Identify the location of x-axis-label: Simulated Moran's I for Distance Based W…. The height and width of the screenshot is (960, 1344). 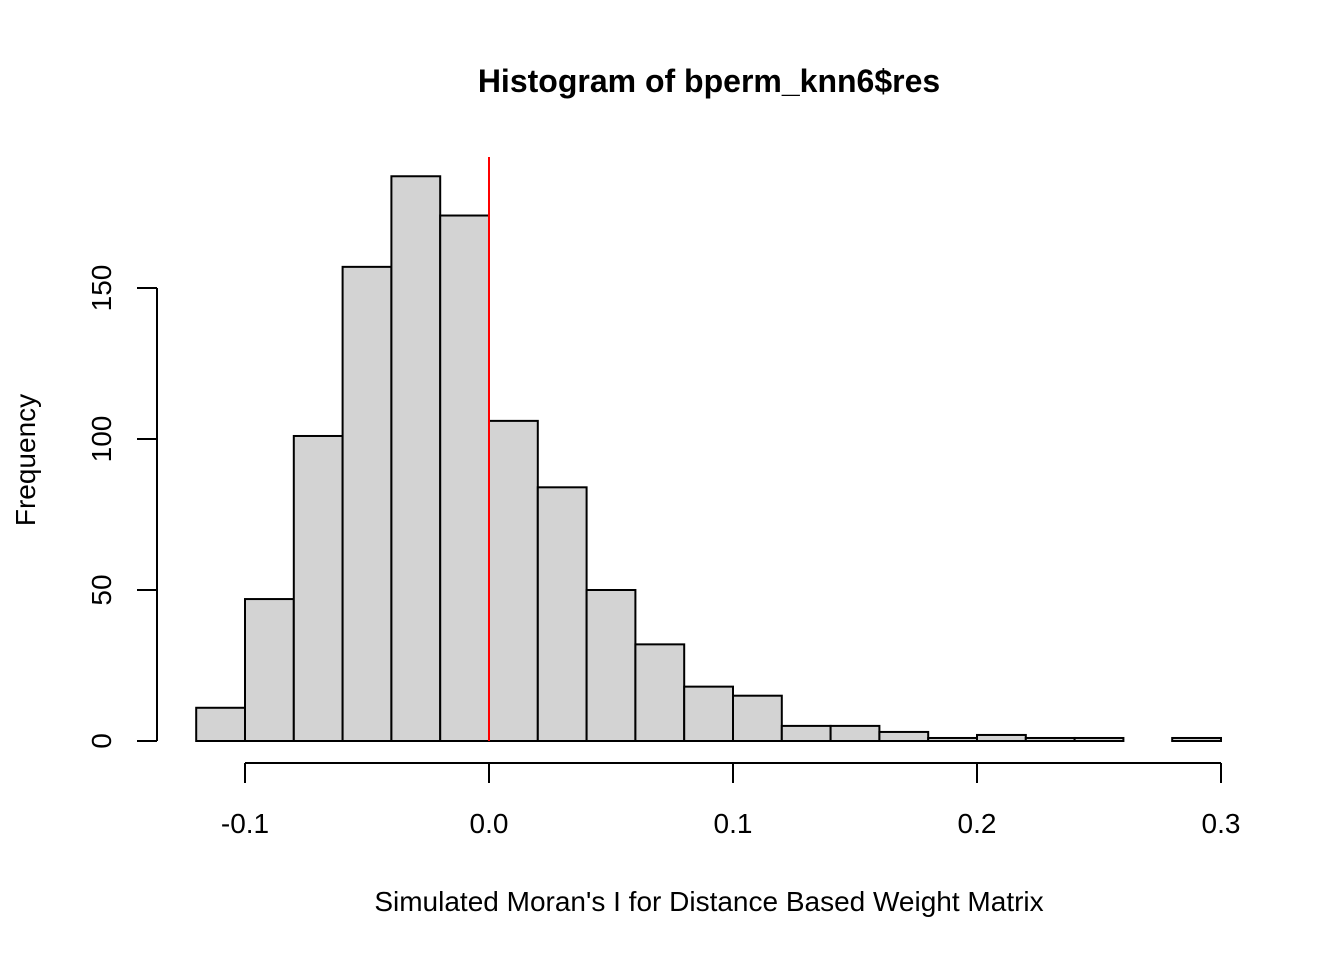
(708, 901).